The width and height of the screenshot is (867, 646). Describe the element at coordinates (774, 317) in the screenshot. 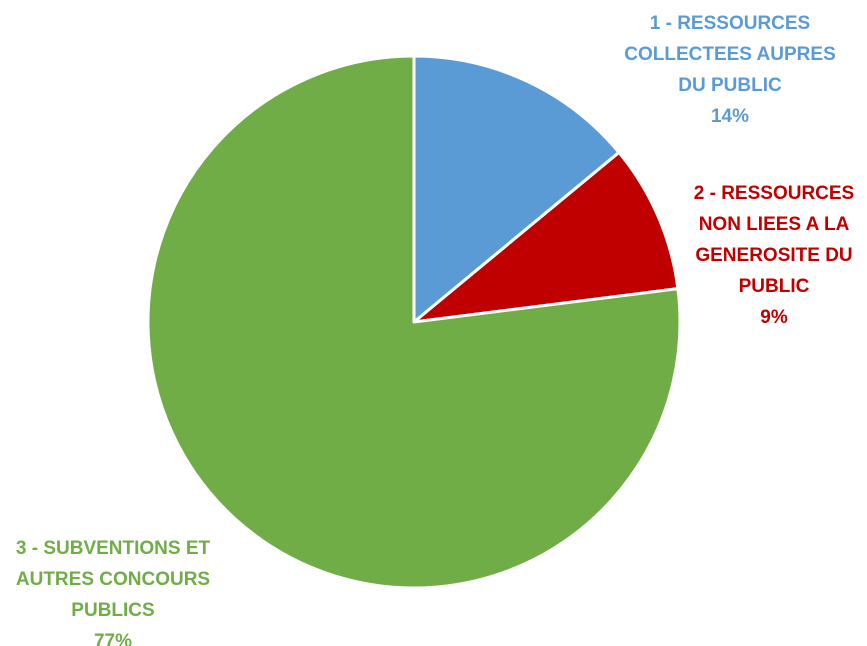

I see `slice-value-label: 9%` at that location.